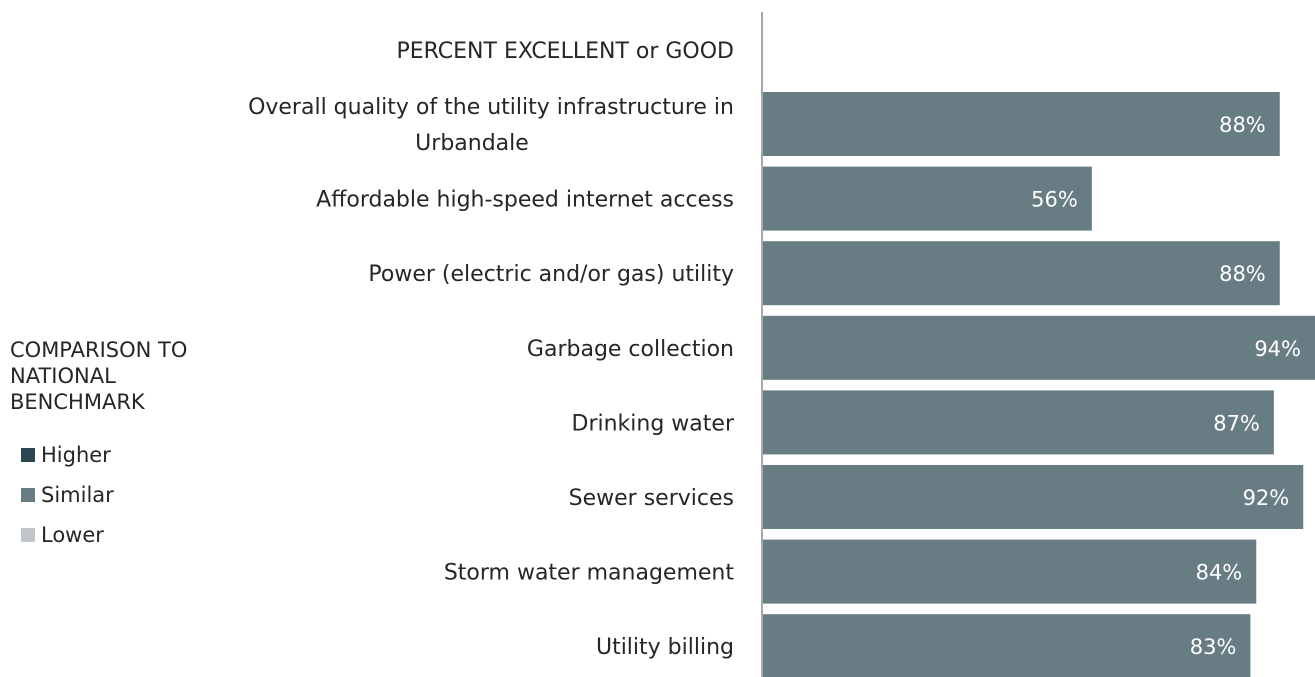 This screenshot has height=677, width=1315. What do you see at coordinates (1277, 349) in the screenshot?
I see `bar-value-label-4: 94%` at bounding box center [1277, 349].